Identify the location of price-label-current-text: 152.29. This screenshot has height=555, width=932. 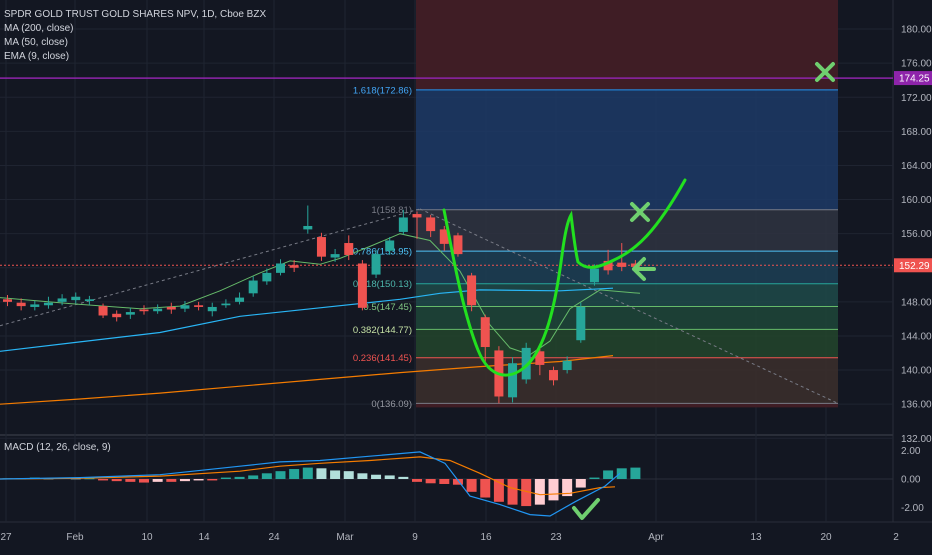
(914, 266).